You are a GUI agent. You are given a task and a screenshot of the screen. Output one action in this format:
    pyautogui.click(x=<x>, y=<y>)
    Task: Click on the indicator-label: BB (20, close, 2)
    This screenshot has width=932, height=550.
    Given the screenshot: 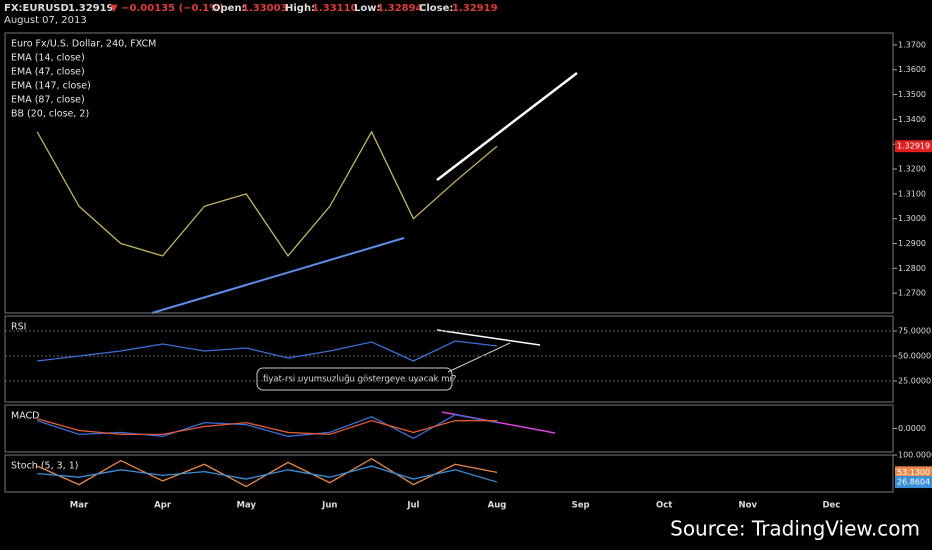 What is the action you would take?
    pyautogui.click(x=50, y=114)
    